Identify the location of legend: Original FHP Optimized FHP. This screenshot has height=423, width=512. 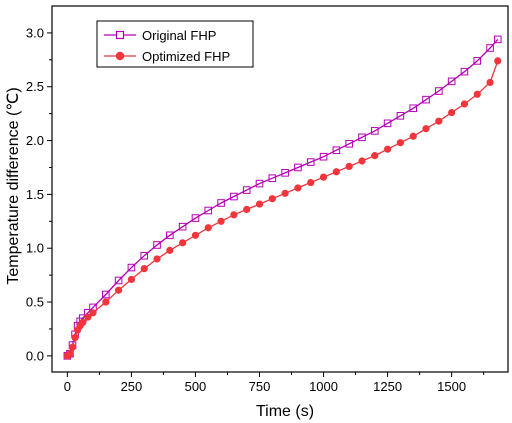
(175, 44).